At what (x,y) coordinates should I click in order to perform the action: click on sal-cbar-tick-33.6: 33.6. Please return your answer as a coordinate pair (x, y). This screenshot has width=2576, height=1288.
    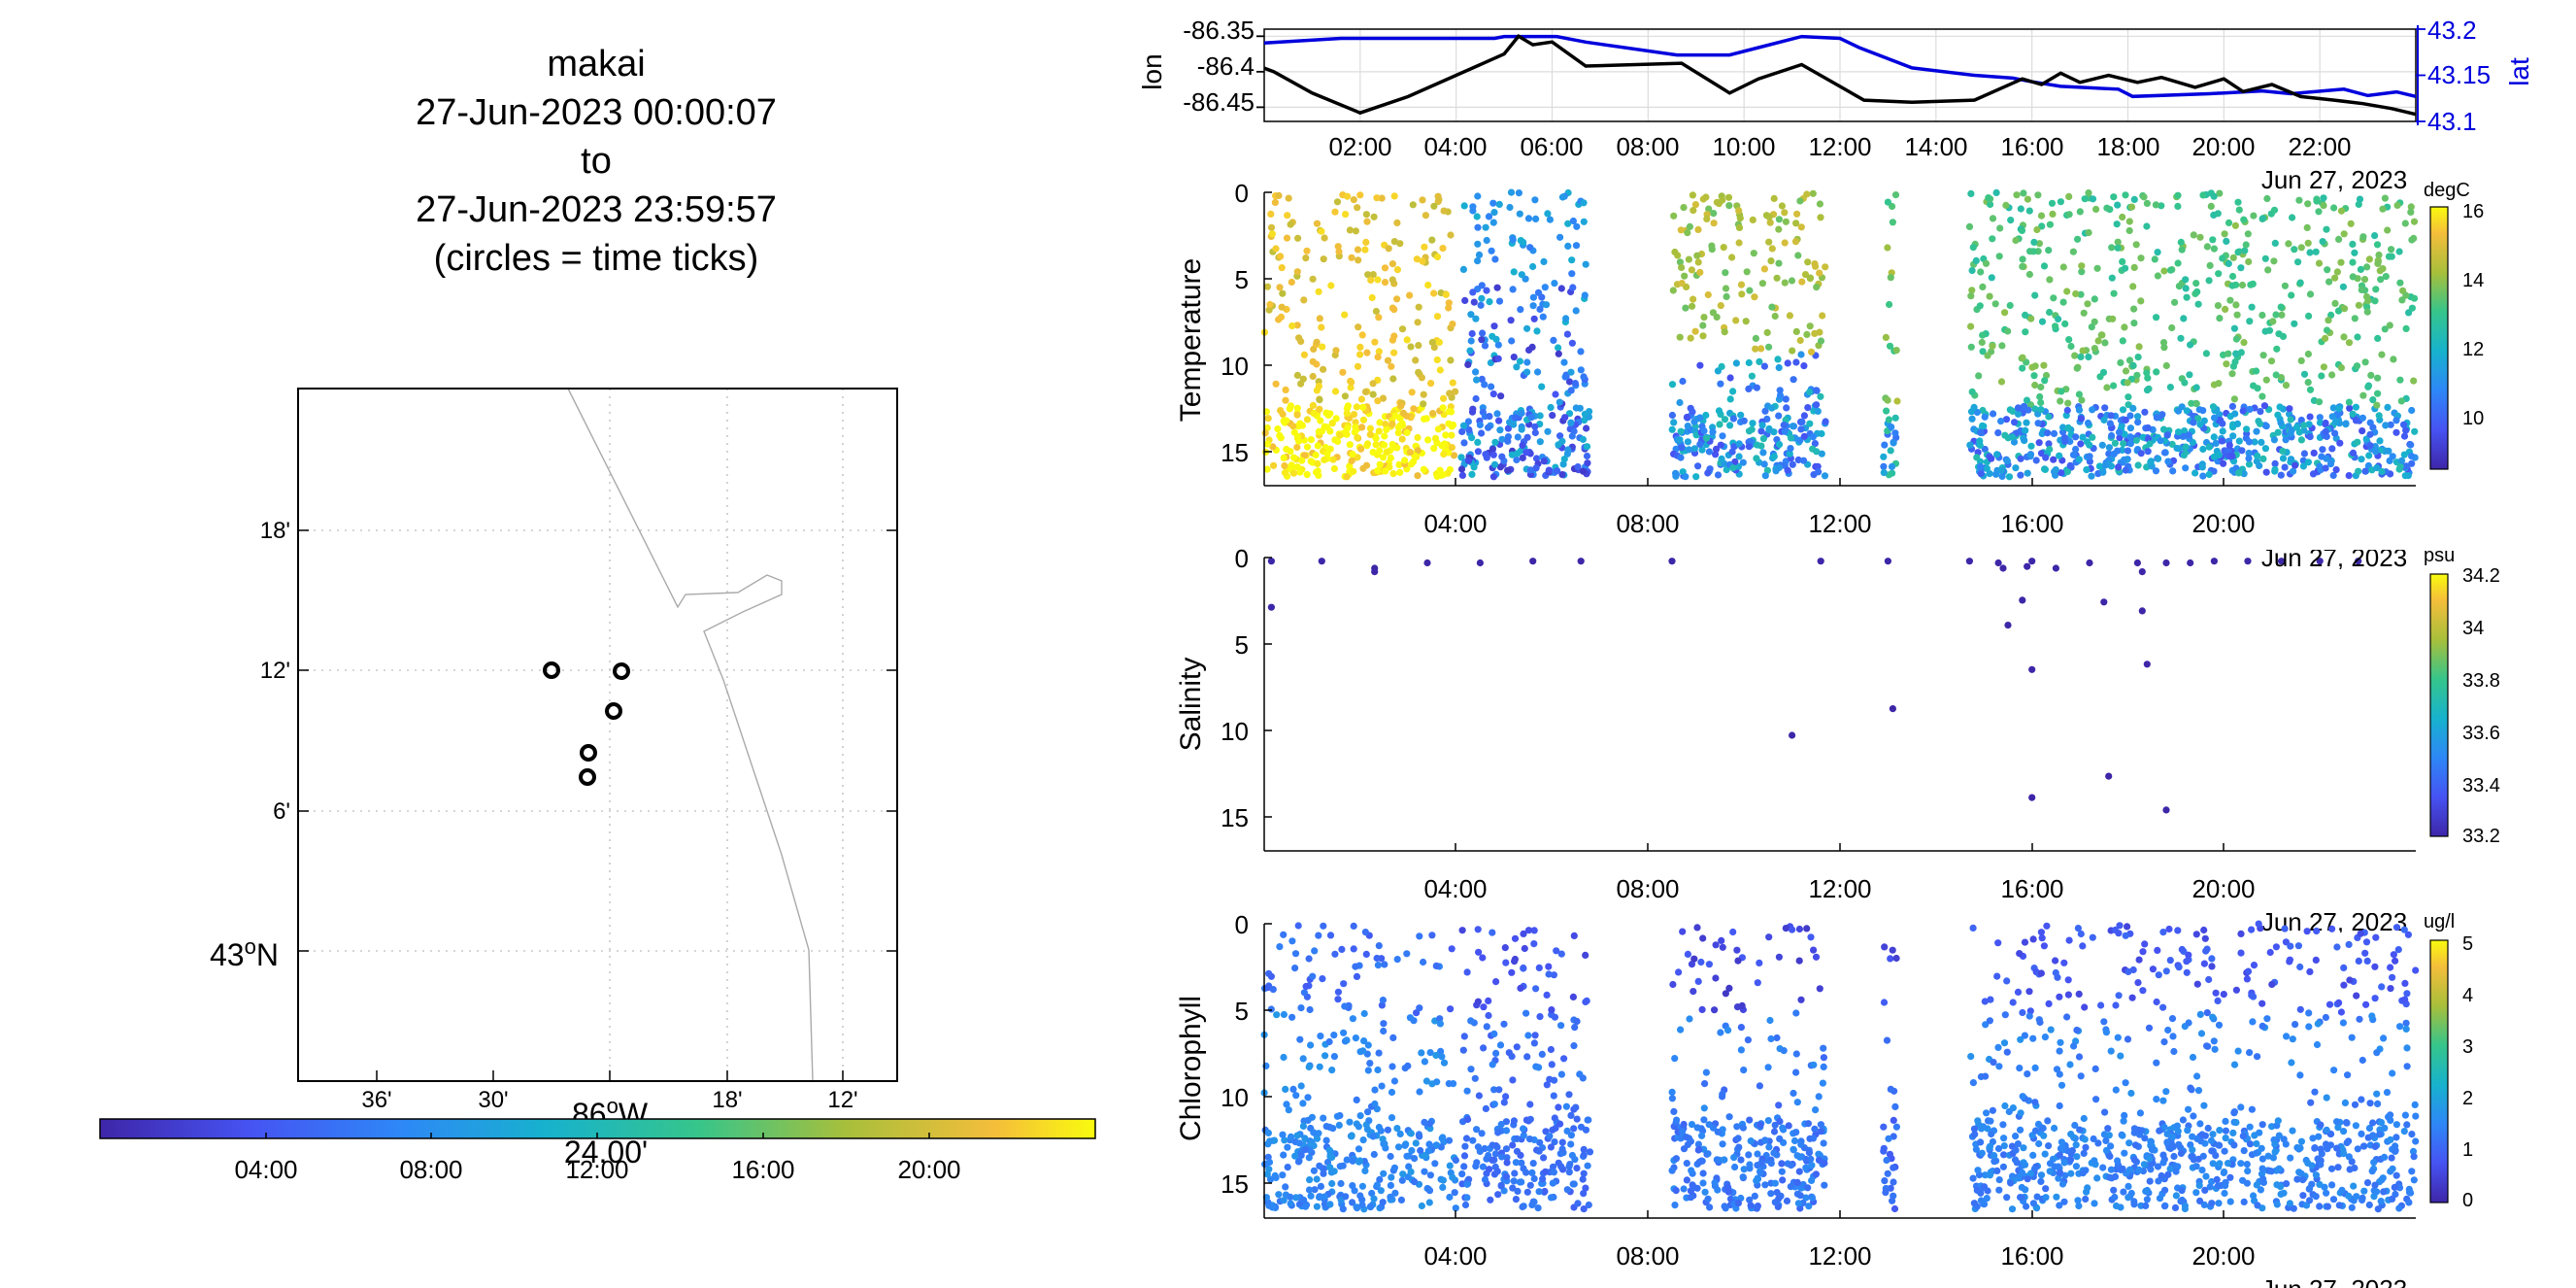
    Looking at the image, I should click on (2481, 733).